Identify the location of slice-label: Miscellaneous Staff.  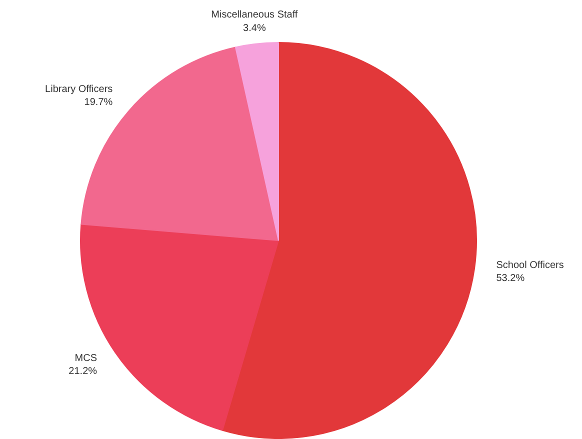
(254, 15).